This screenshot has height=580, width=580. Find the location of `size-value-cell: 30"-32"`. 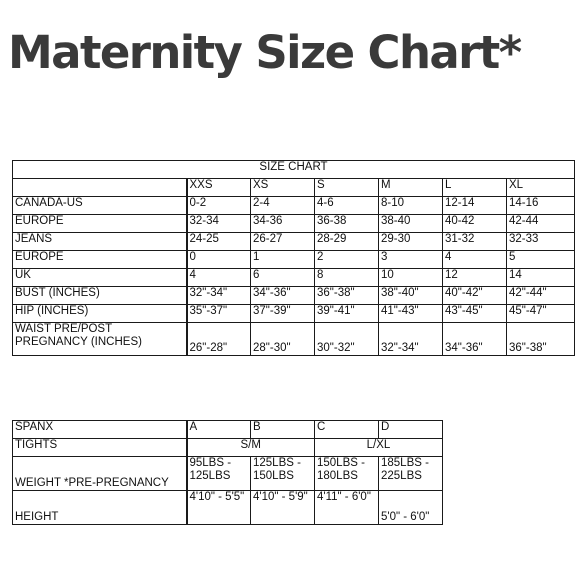

size-value-cell: 30"-32" is located at coordinates (346, 339).